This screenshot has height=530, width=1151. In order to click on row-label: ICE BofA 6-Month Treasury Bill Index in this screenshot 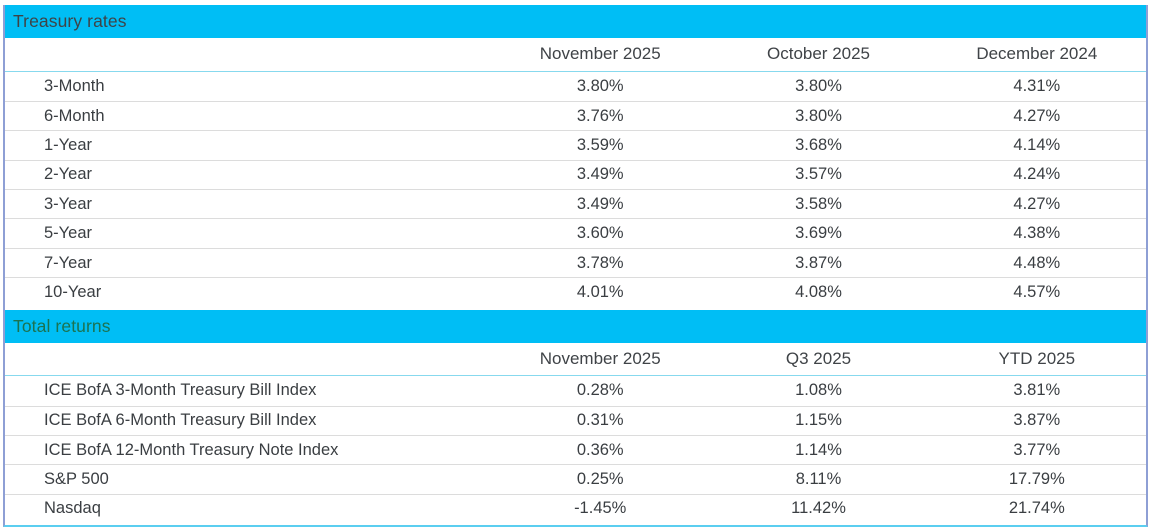, I will do `click(180, 420)`.